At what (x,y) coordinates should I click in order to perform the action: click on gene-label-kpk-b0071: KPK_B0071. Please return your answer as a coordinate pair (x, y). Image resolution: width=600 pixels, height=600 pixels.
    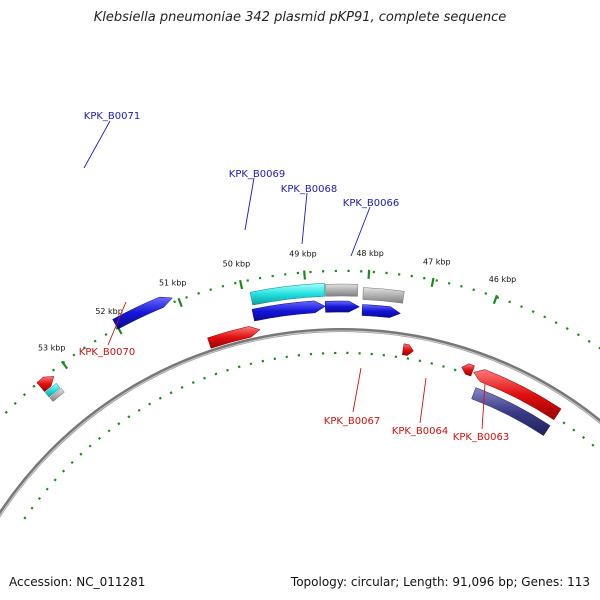
    Looking at the image, I should click on (112, 116).